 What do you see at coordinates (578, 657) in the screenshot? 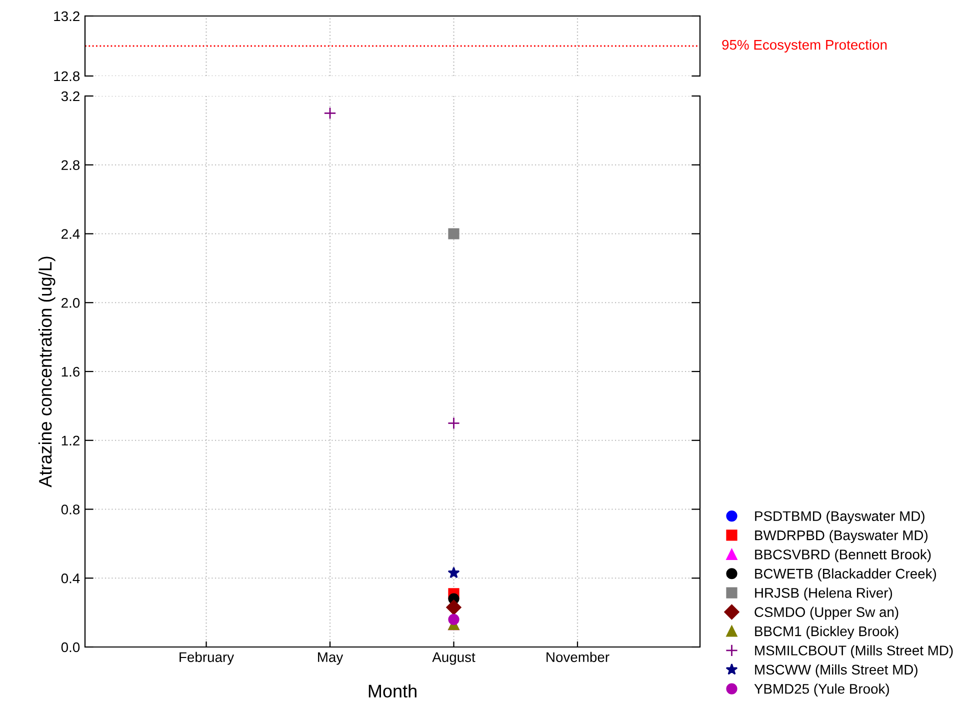
I see `x-tick-label: November` at bounding box center [578, 657].